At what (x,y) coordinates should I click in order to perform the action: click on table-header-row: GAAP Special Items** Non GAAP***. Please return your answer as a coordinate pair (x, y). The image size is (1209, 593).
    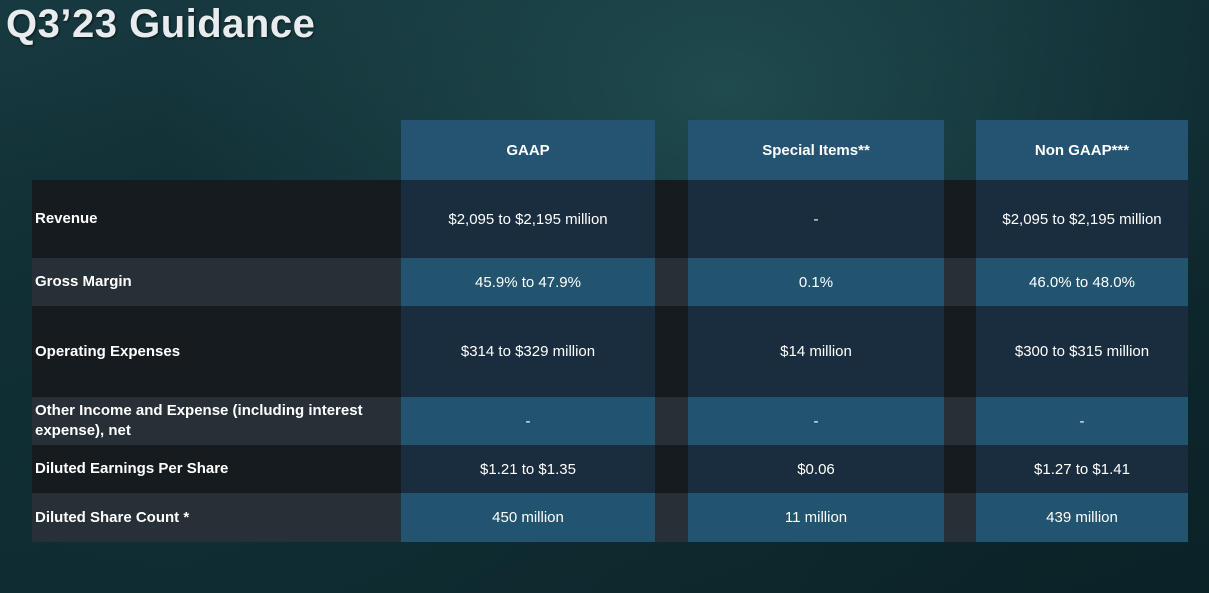
    Looking at the image, I should click on (610, 150).